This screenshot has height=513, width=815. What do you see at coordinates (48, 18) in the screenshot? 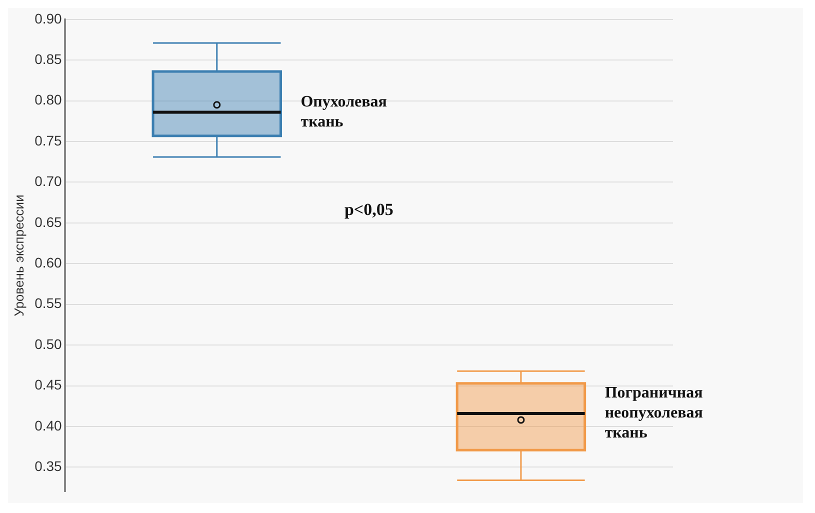
I see `y-tick-label: 0.90` at bounding box center [48, 18].